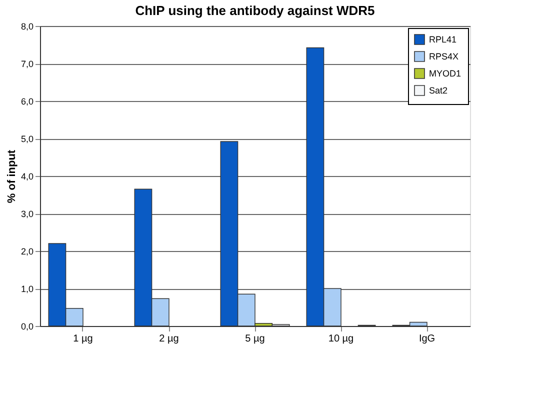 This screenshot has height=412, width=542. What do you see at coordinates (27, 27) in the screenshot?
I see `y-tick-label: 8,0` at bounding box center [27, 27].